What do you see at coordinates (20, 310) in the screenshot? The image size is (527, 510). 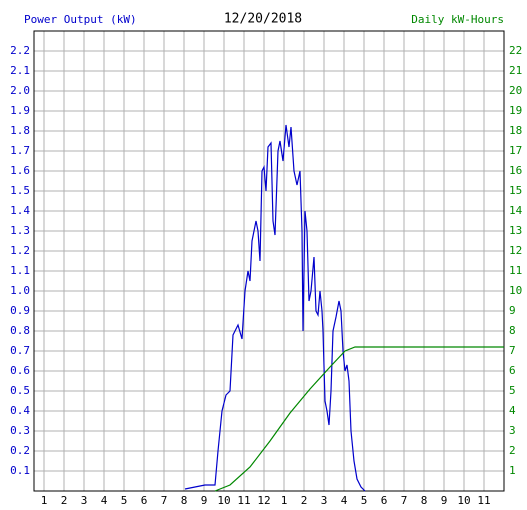 I see `y-tick-label: 0.9` at bounding box center [20, 310].